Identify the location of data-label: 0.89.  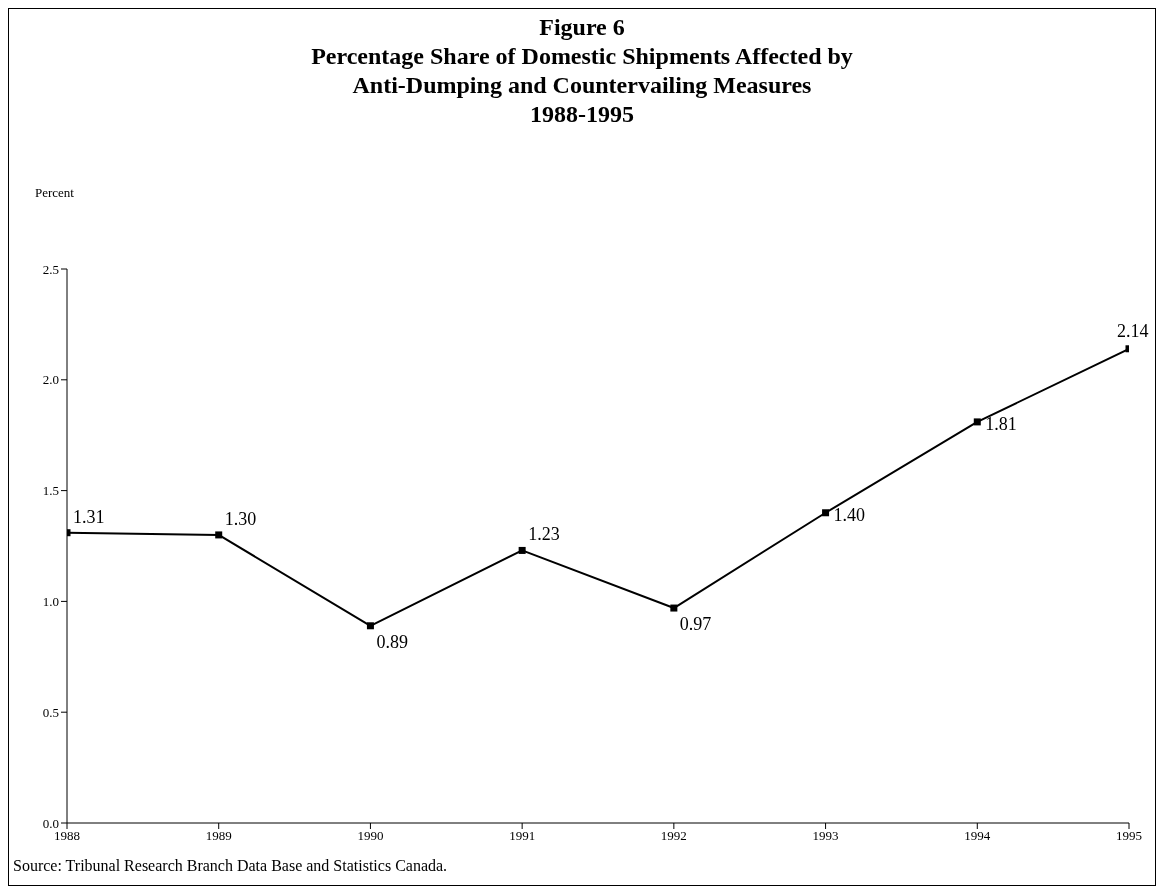
(392, 641).